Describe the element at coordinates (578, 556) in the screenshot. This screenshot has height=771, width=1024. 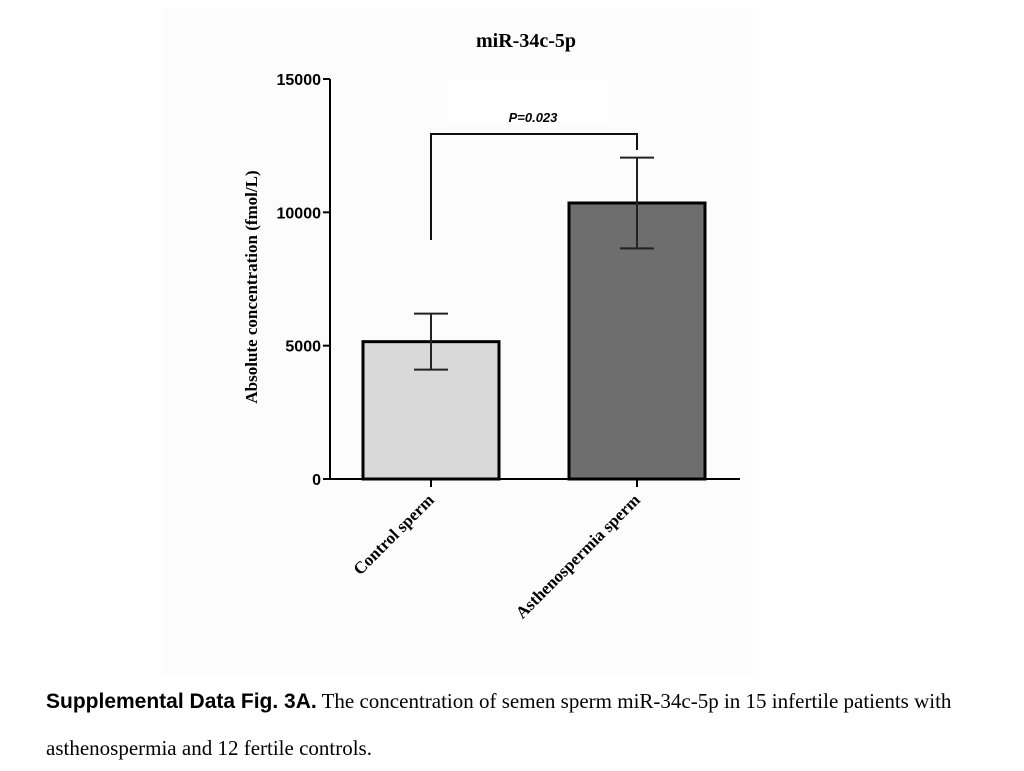
I see `x-category-label: Asthenospermia sperm` at that location.